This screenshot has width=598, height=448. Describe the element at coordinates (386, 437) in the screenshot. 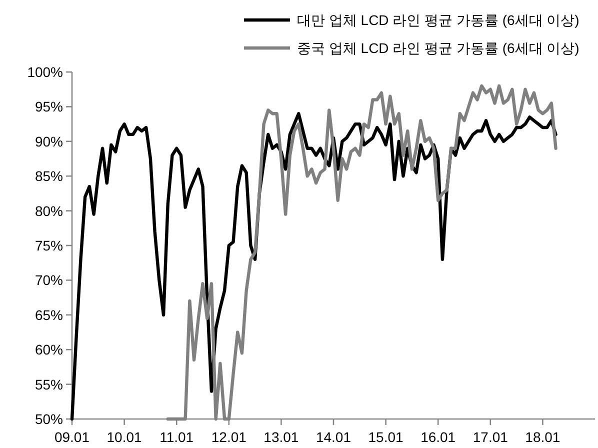

I see `x-tick-label: 15.01` at that location.